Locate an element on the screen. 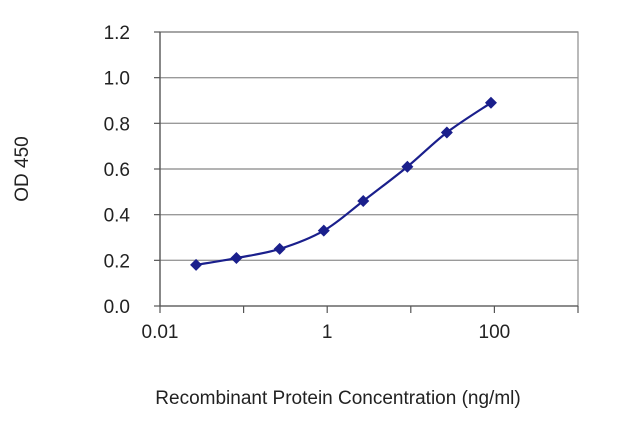 The height and width of the screenshot is (427, 640). y-tick-label: 0.0 is located at coordinates (117, 307).